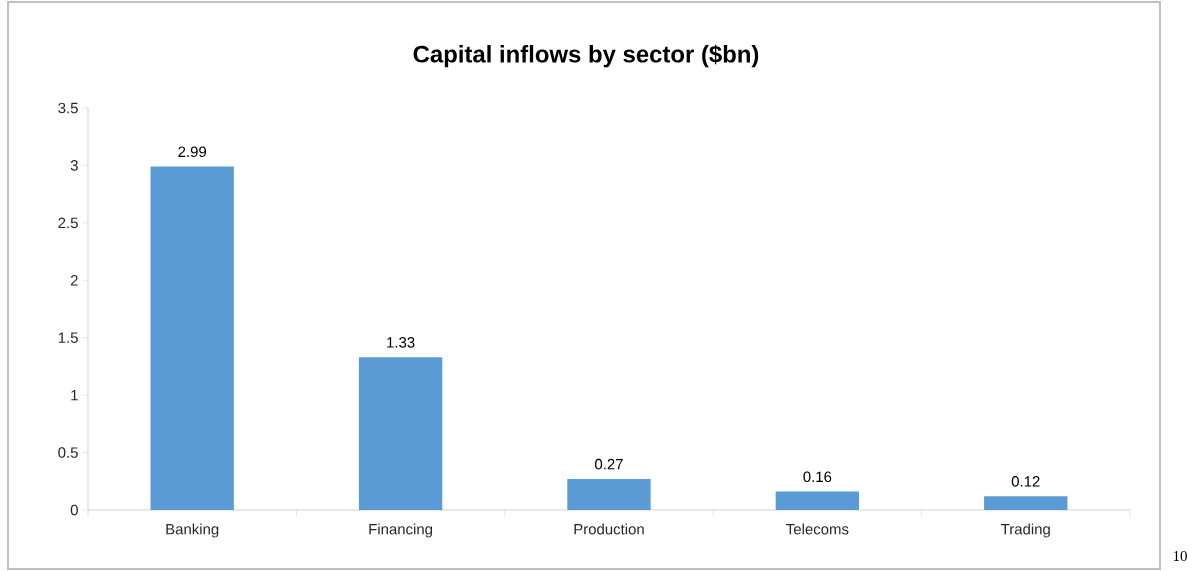 The width and height of the screenshot is (1202, 571). What do you see at coordinates (192, 530) in the screenshot?
I see `x-tick-label: Banking` at bounding box center [192, 530].